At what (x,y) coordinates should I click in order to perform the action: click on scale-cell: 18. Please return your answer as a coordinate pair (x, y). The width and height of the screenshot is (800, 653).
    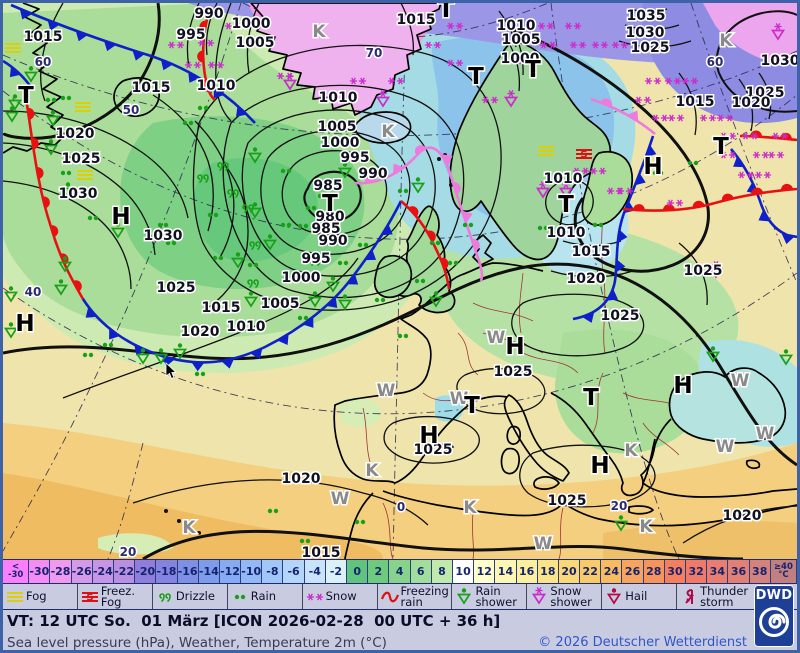
    Looking at the image, I should click on (548, 571).